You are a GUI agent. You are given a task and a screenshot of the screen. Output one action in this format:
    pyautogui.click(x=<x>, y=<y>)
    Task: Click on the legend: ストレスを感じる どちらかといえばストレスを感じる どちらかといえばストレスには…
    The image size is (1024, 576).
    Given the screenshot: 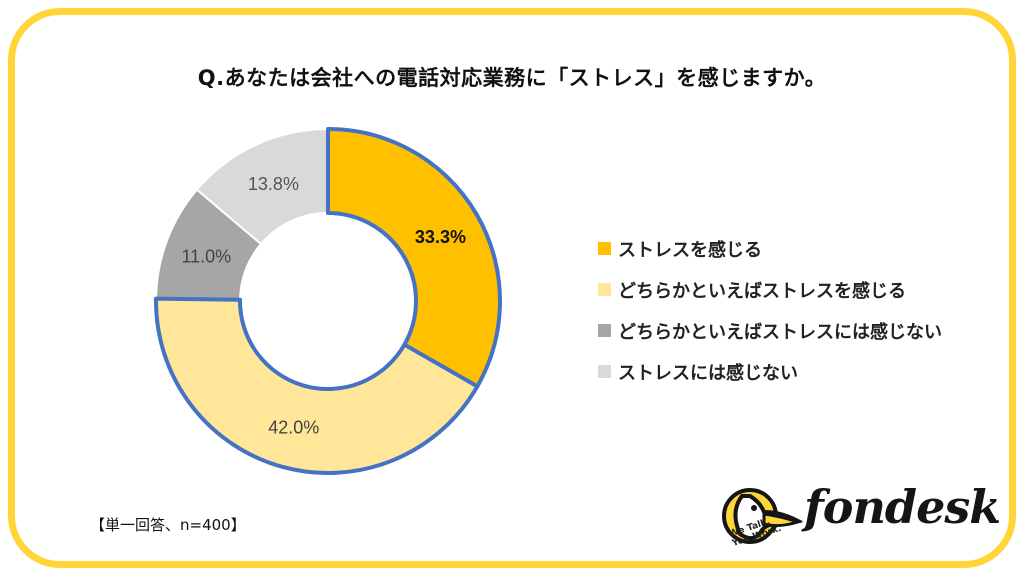 What is the action you would take?
    pyautogui.click(x=770, y=310)
    